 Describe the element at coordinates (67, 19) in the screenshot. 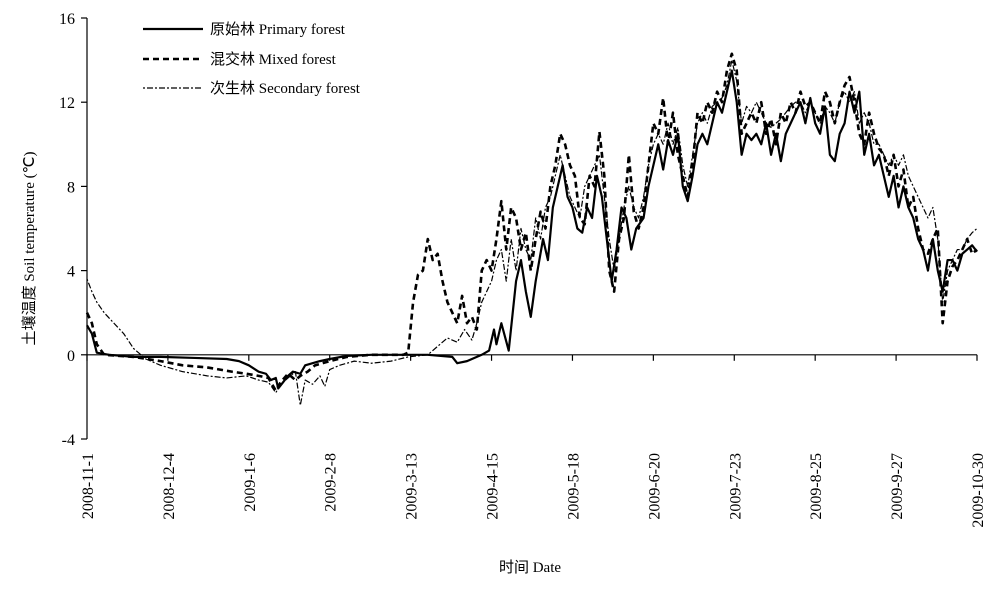

I see `y-tick-label: 16` at that location.